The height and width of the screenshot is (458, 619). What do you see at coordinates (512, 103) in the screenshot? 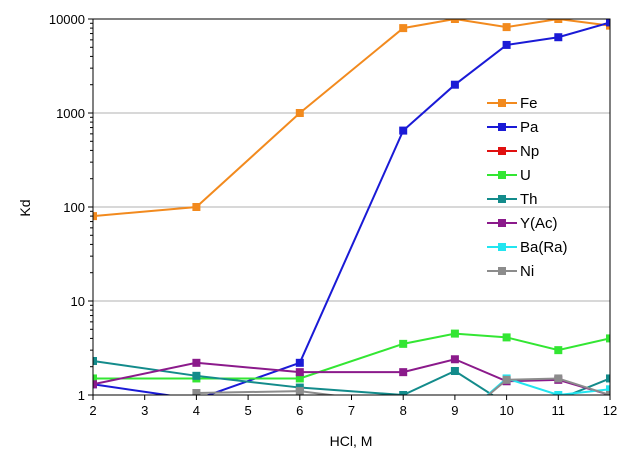
I see `legend-item-fe: Fe` at bounding box center [512, 103].